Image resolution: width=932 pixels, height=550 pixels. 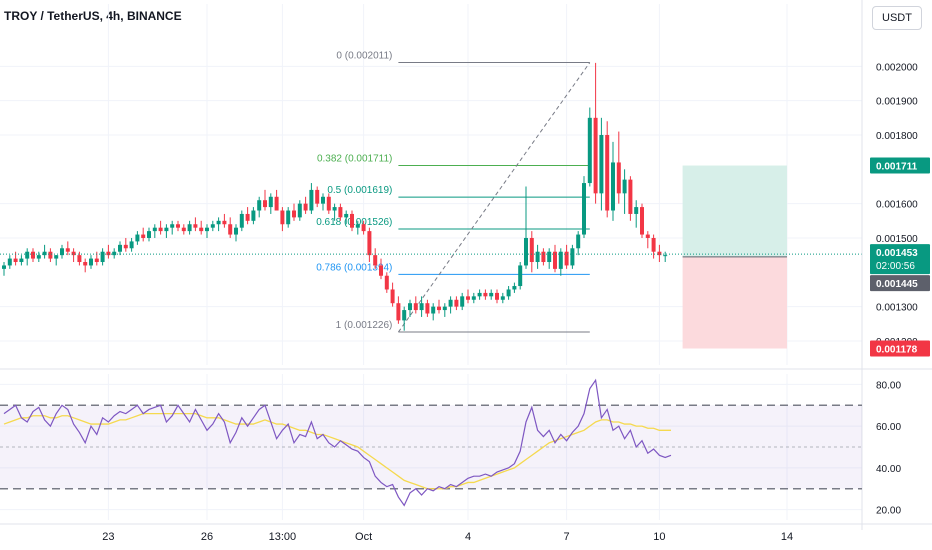 What do you see at coordinates (900, 259) in the screenshot?
I see `current-price-label-bg` at bounding box center [900, 259].